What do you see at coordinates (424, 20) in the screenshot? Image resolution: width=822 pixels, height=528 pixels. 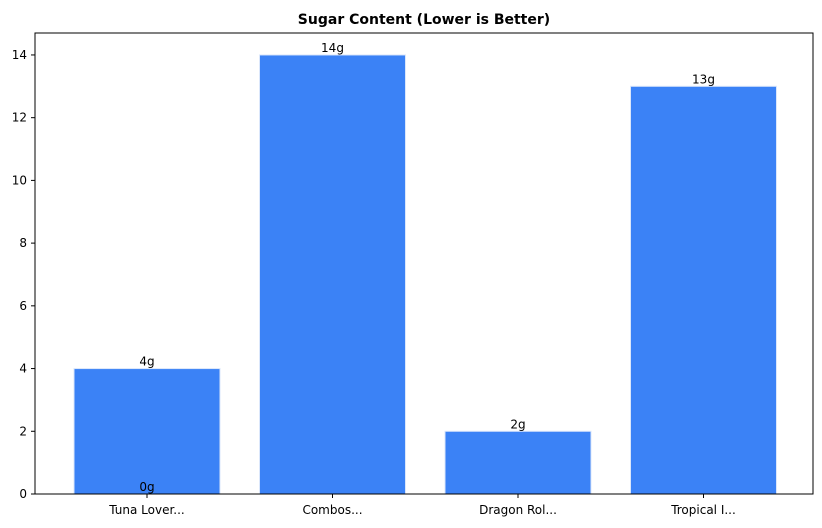 I see `chart-title: Sugar Content (Lower is Better)` at bounding box center [424, 20].